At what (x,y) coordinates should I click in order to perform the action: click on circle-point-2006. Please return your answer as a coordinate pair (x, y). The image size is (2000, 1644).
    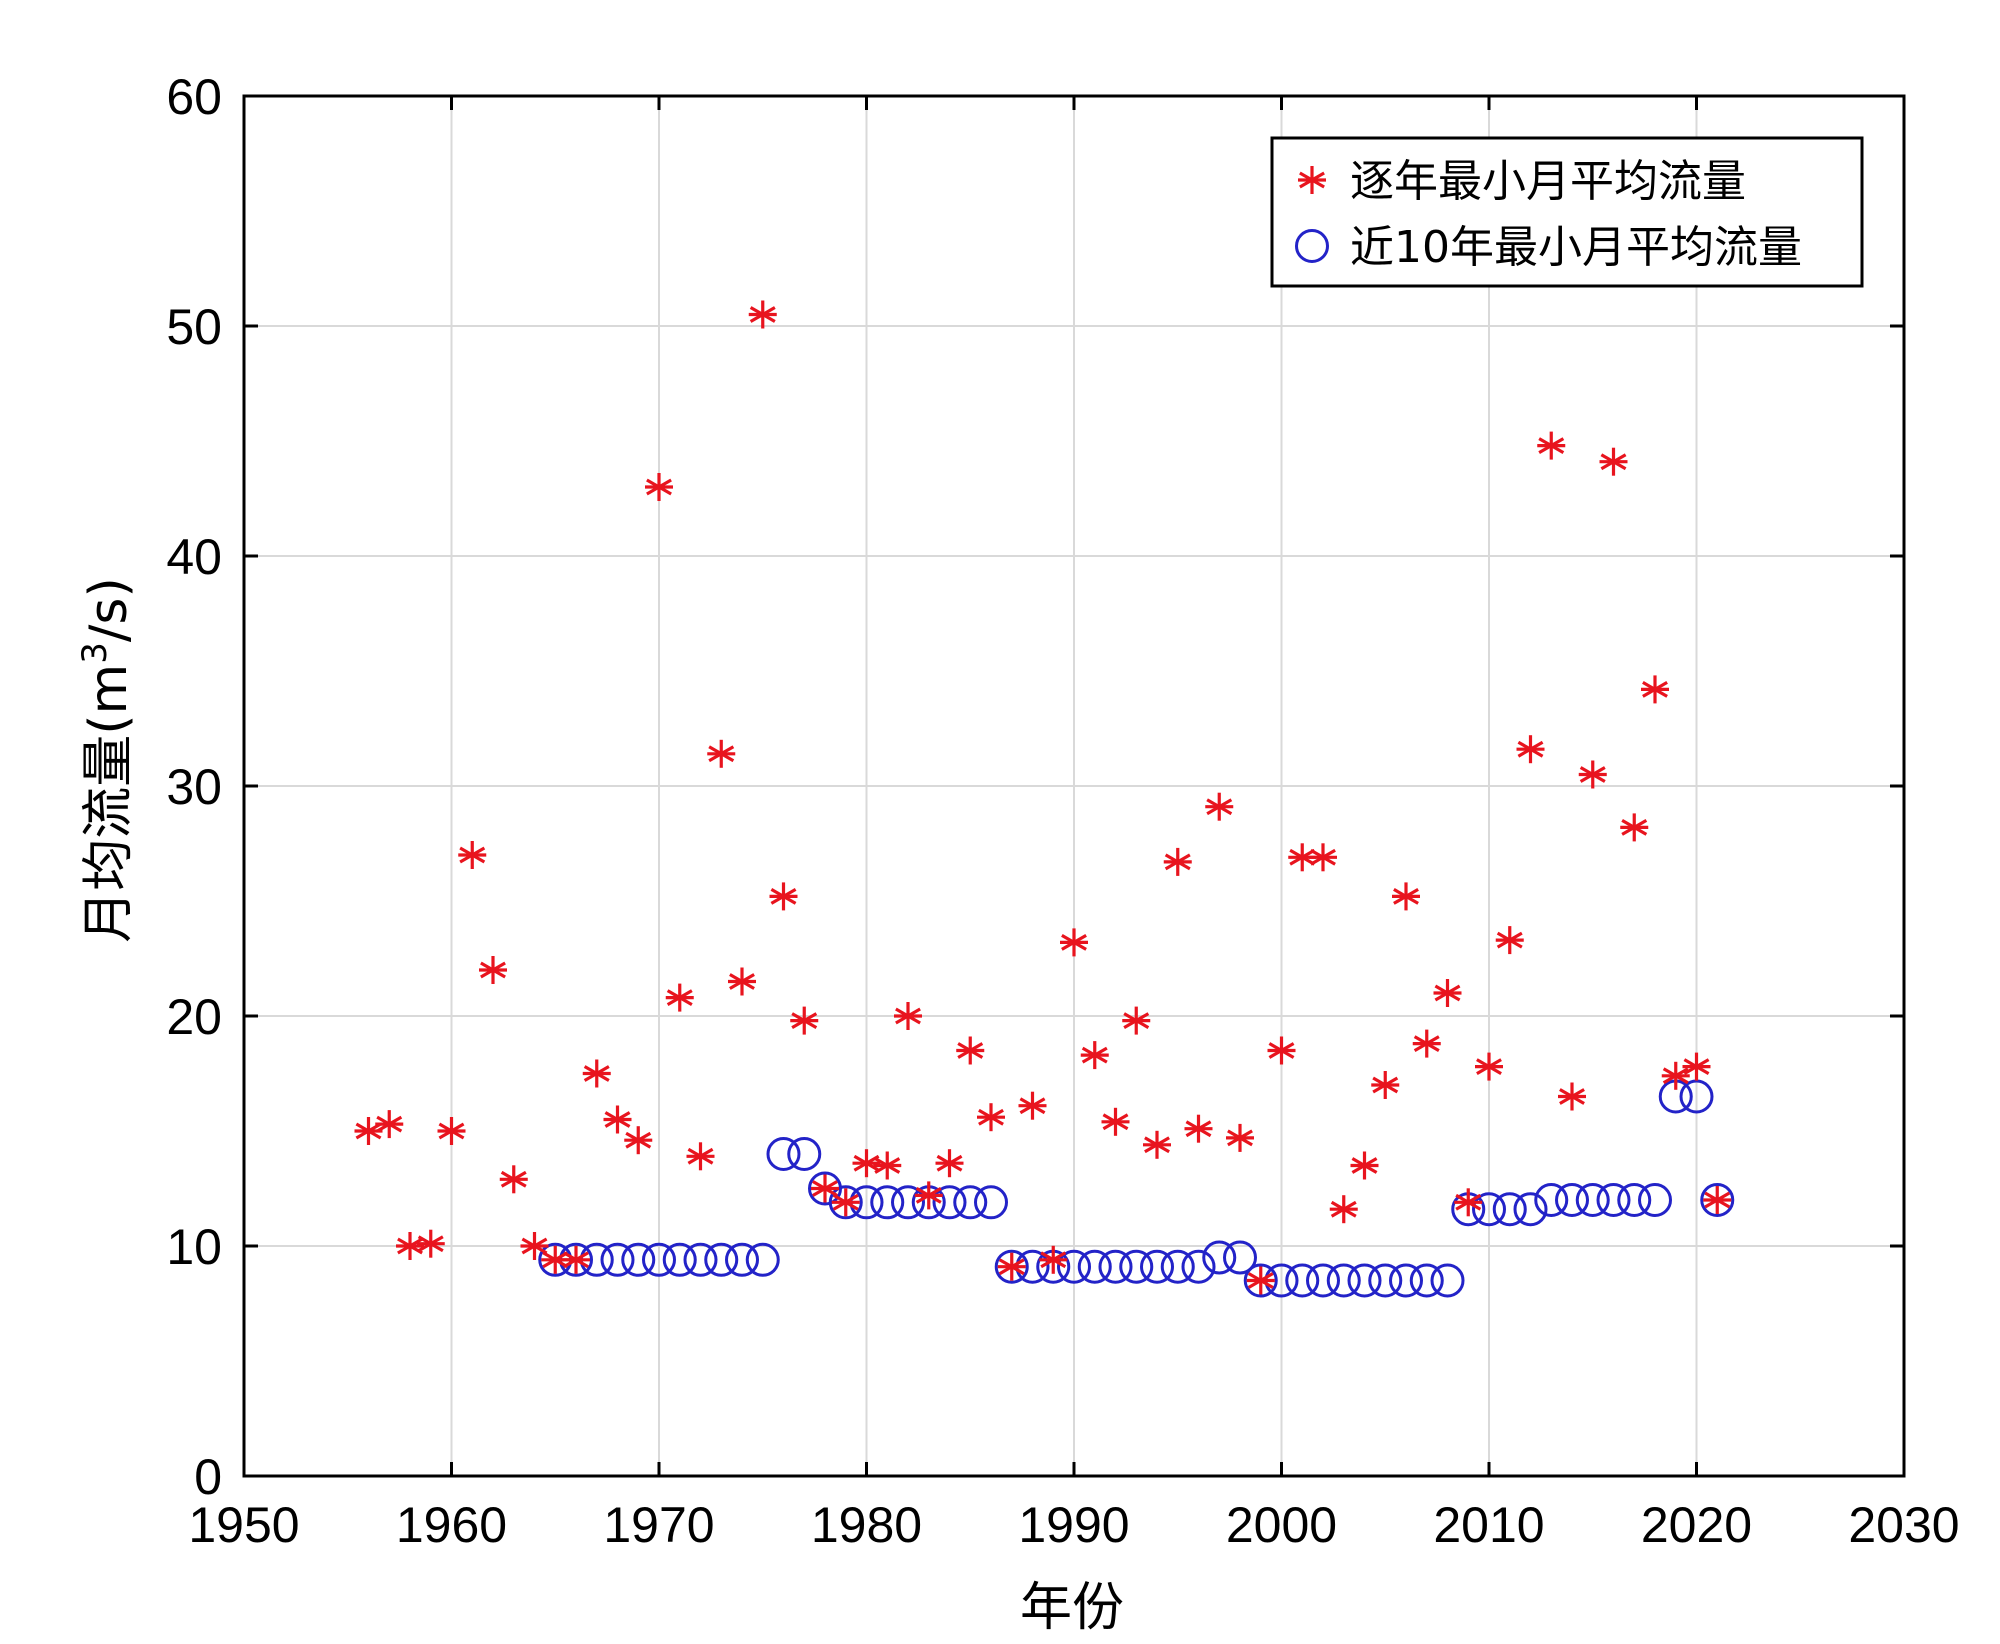
    Looking at the image, I should click on (1406, 1280).